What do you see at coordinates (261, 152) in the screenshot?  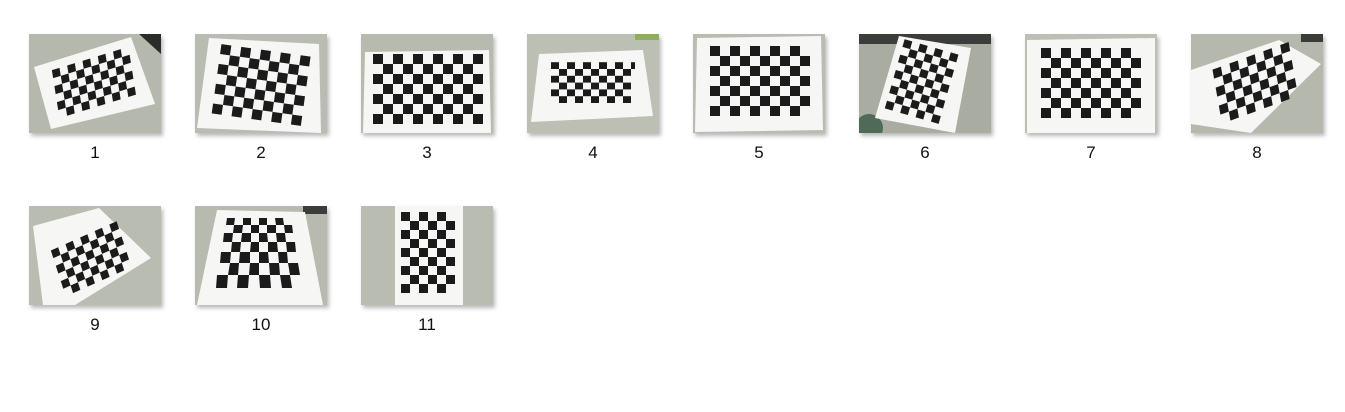 I see `thumbnail-label: 2` at bounding box center [261, 152].